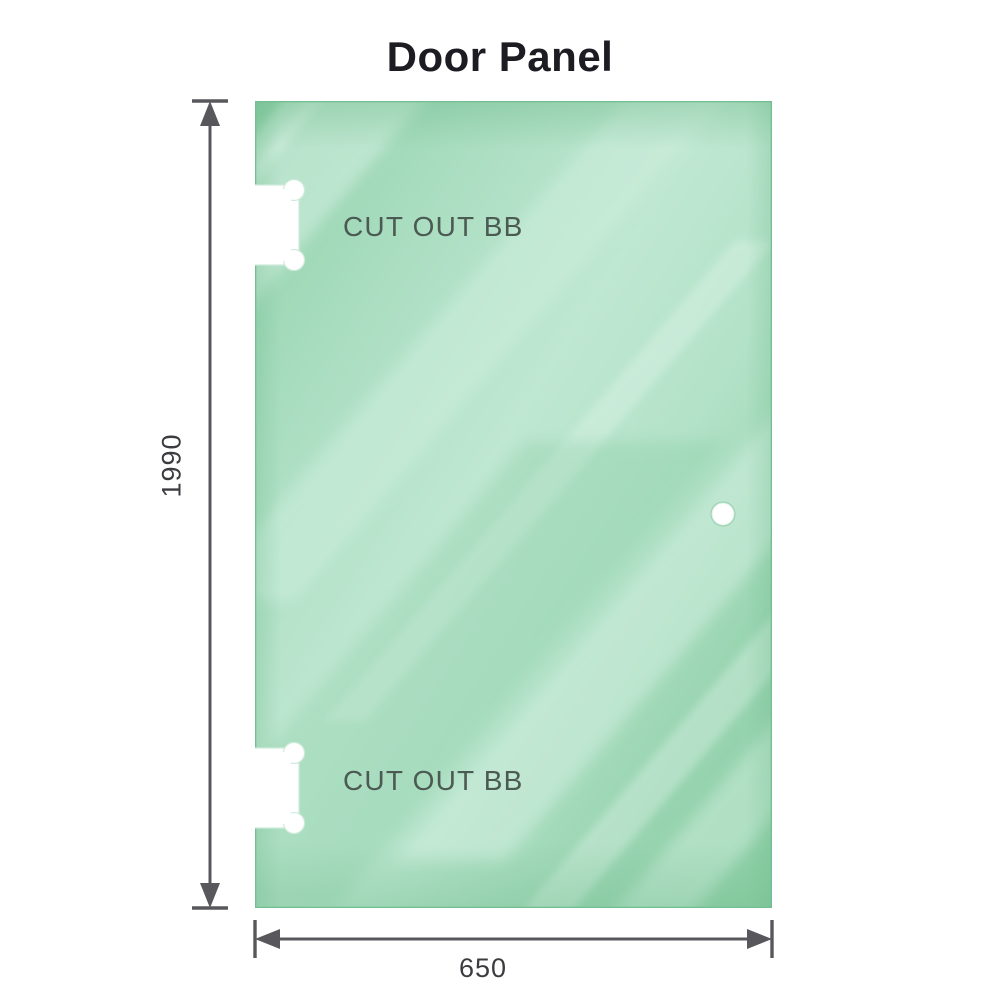 This screenshot has width=1000, height=1000. Describe the element at coordinates (210, 504) in the screenshot. I see `dimension-height` at that location.